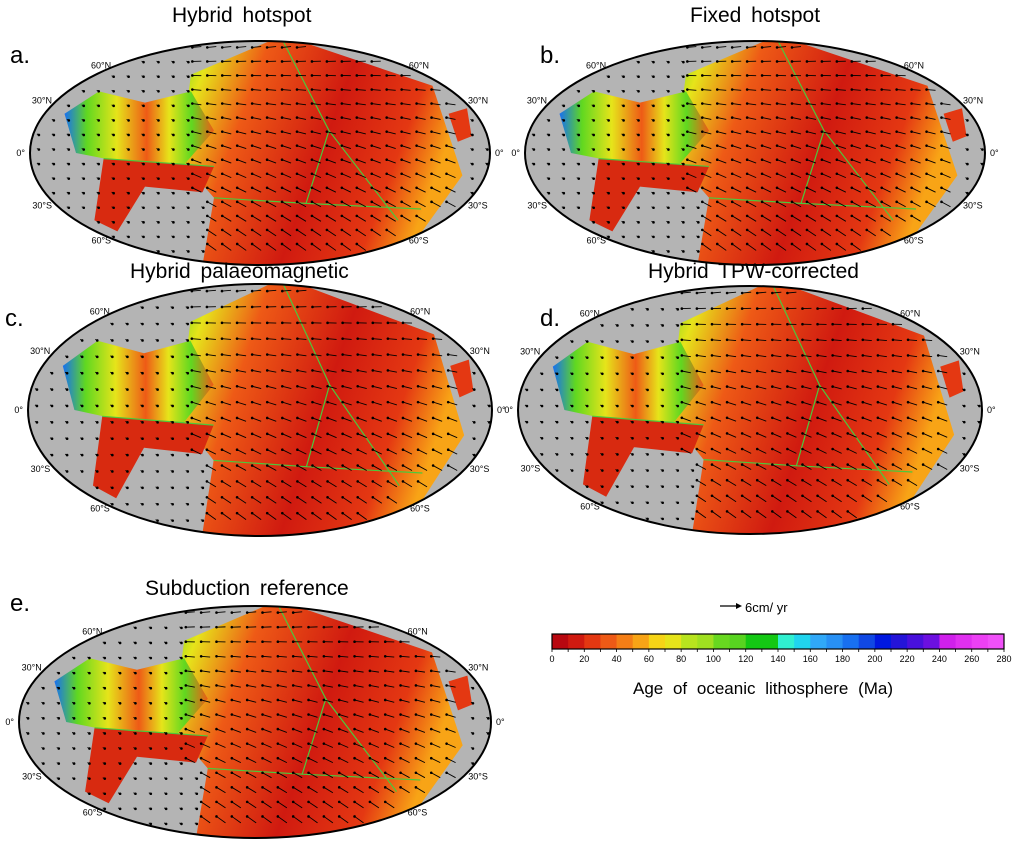 This screenshot has width=1024, height=851. What do you see at coordinates (478, 206) in the screenshot?
I see `latitude-label-right: 30°S` at bounding box center [478, 206].